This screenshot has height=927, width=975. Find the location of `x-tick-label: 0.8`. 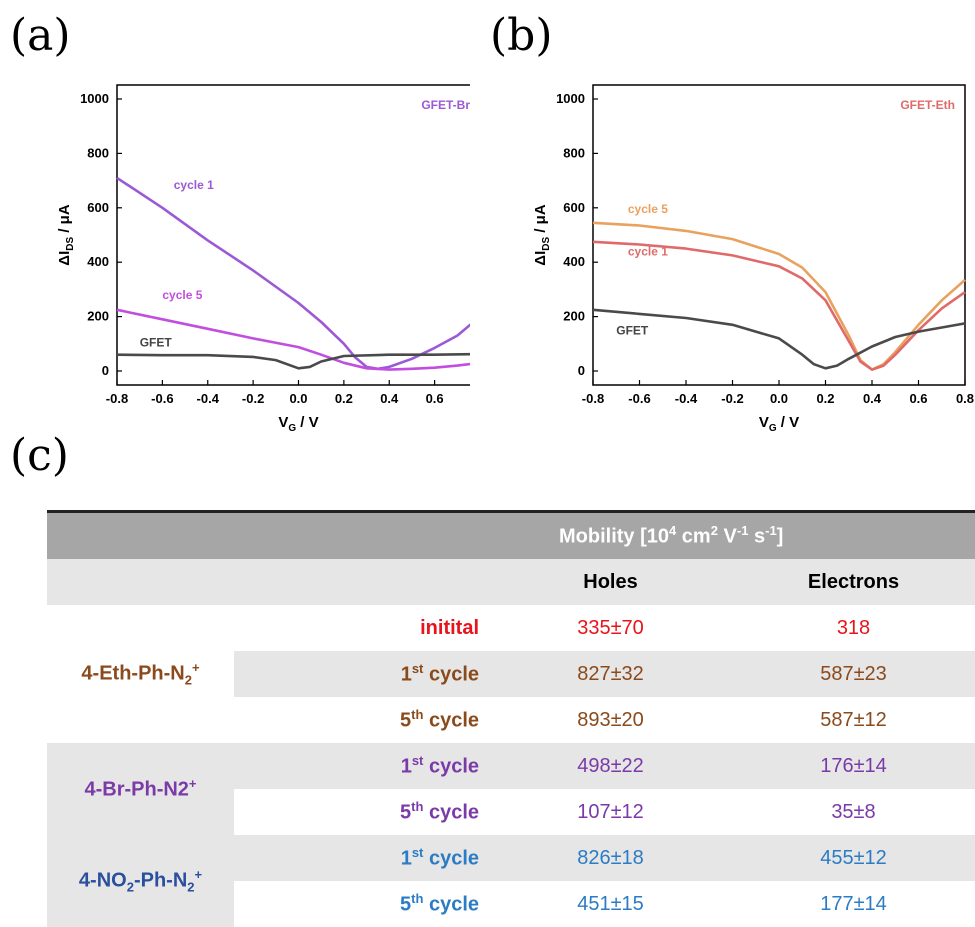

x-tick-label: 0.8 is located at coordinates (965, 398).